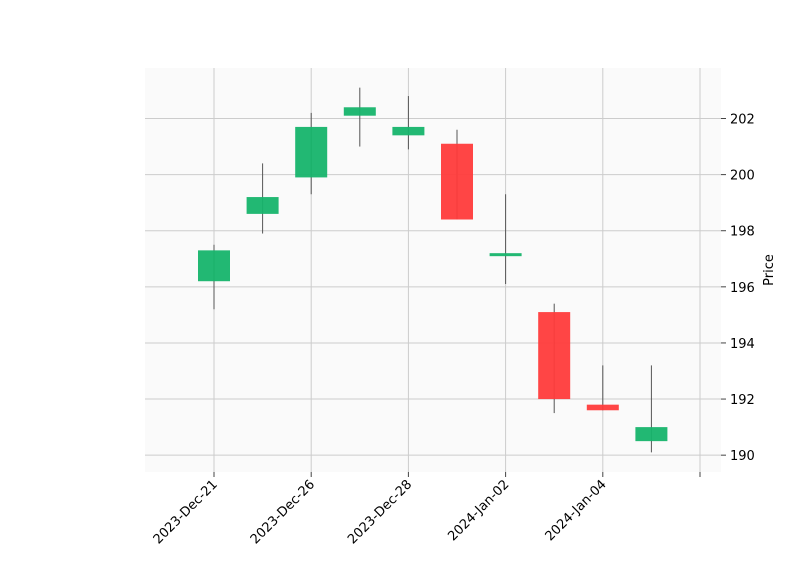 The width and height of the screenshot is (800, 575). What do you see at coordinates (742, 344) in the screenshot?
I see `y-tick-label: 194` at bounding box center [742, 344].